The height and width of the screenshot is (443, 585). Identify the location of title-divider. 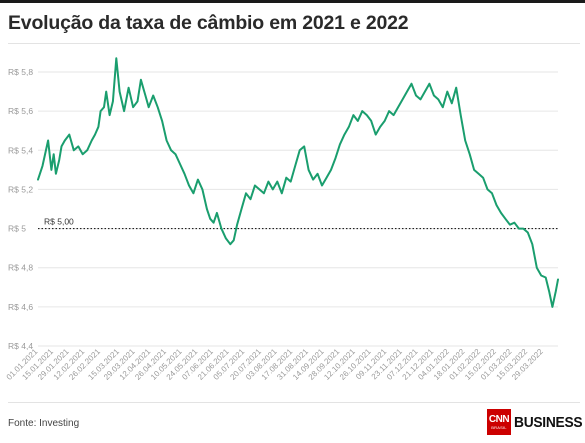
(294, 43).